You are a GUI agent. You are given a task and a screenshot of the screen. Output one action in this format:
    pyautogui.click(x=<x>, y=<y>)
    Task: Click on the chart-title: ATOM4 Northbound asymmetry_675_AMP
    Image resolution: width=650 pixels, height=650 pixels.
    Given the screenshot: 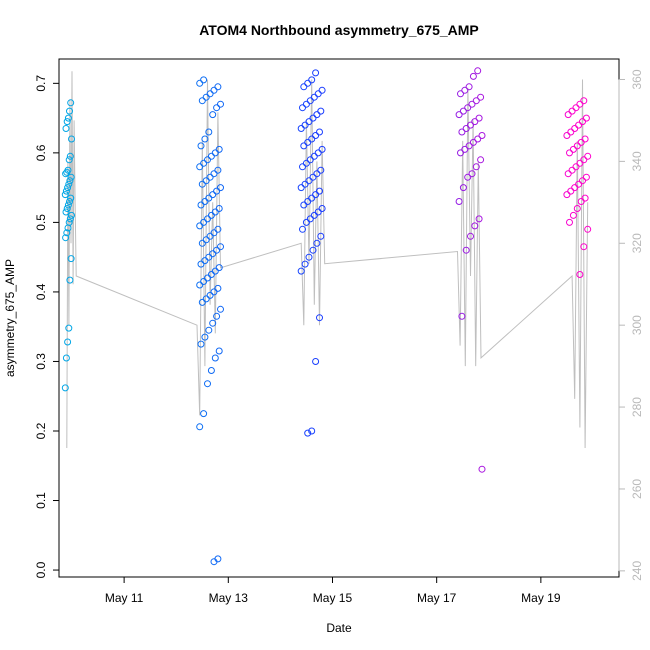 What is the action you would take?
    pyautogui.click(x=339, y=30)
    